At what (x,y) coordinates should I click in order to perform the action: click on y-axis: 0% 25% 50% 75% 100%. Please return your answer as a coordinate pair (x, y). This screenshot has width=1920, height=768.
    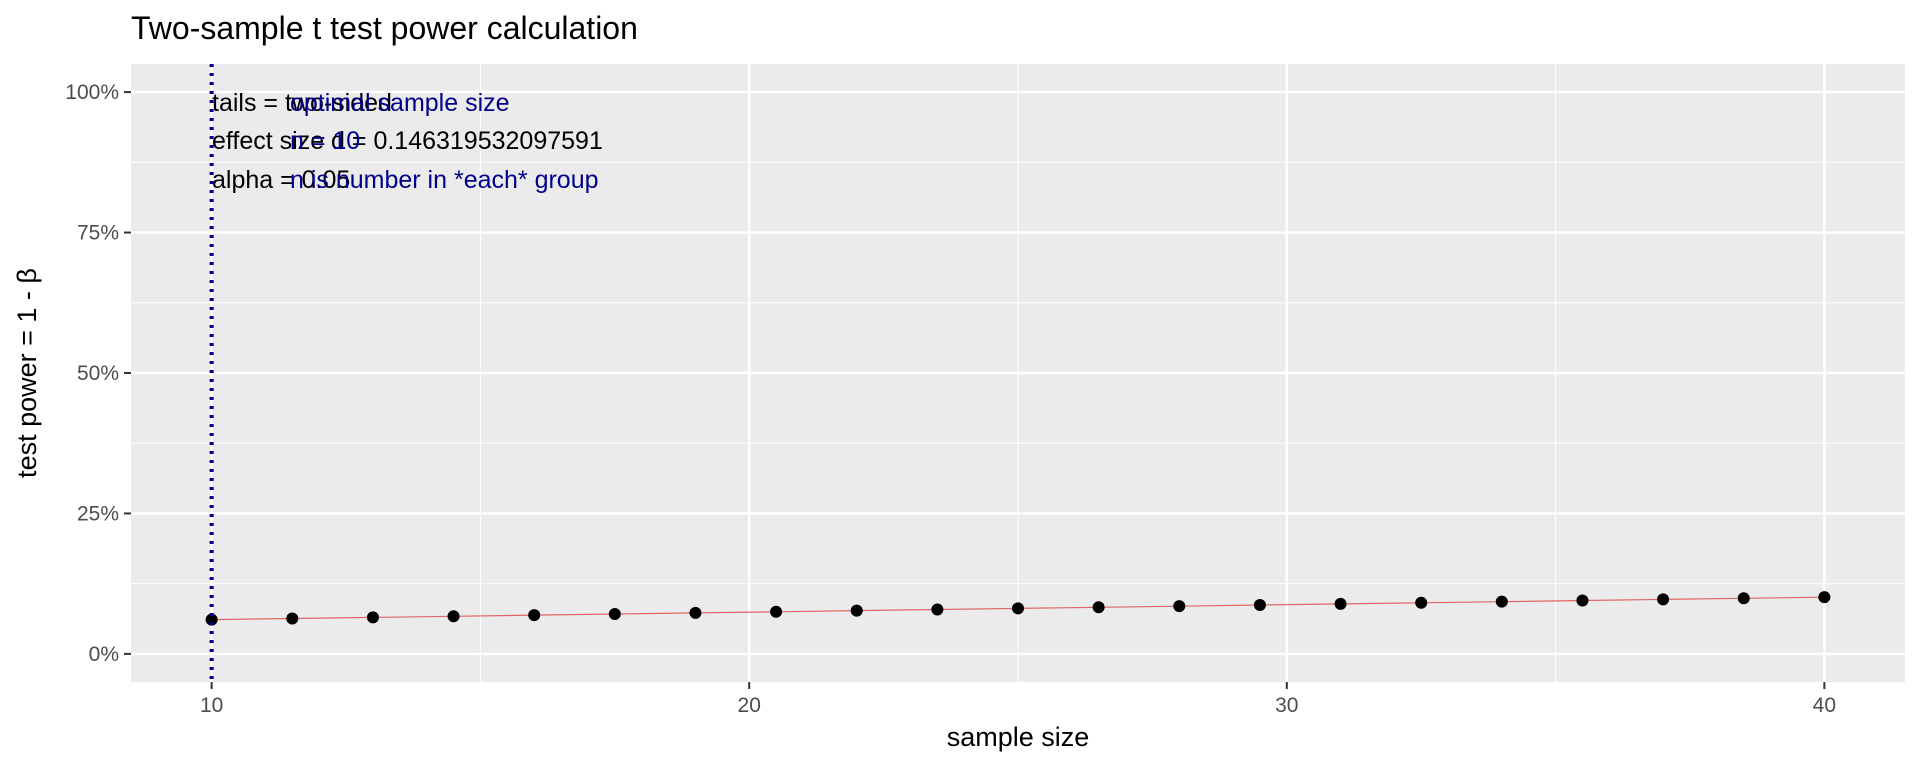
    Looking at the image, I should click on (98, 373).